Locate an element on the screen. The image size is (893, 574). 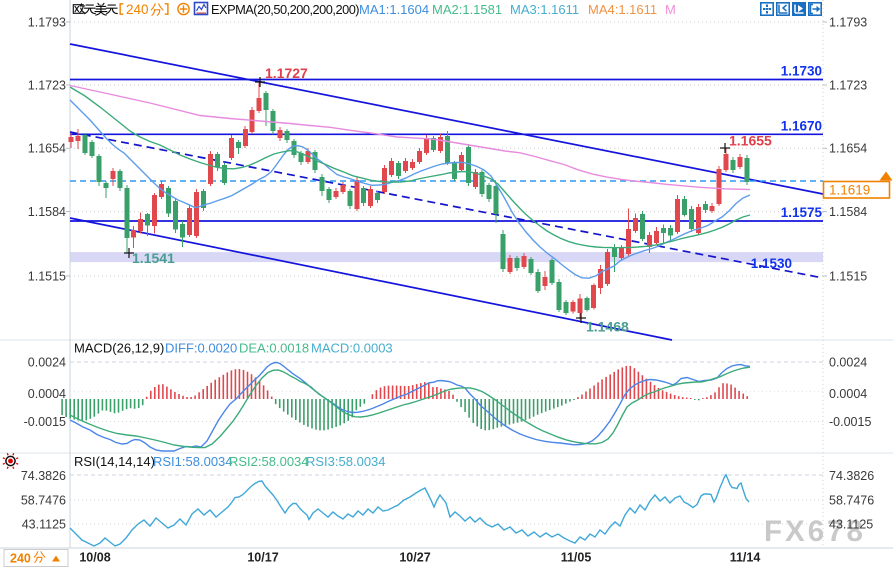
svg-text: 11/05 is located at coordinates (576, 558).